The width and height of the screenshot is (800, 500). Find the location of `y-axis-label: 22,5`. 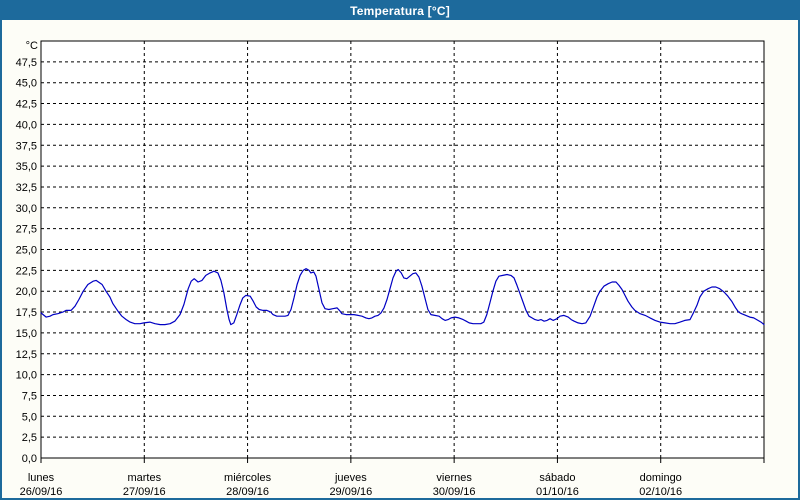

y-axis-label: 22,5 is located at coordinates (26, 271).